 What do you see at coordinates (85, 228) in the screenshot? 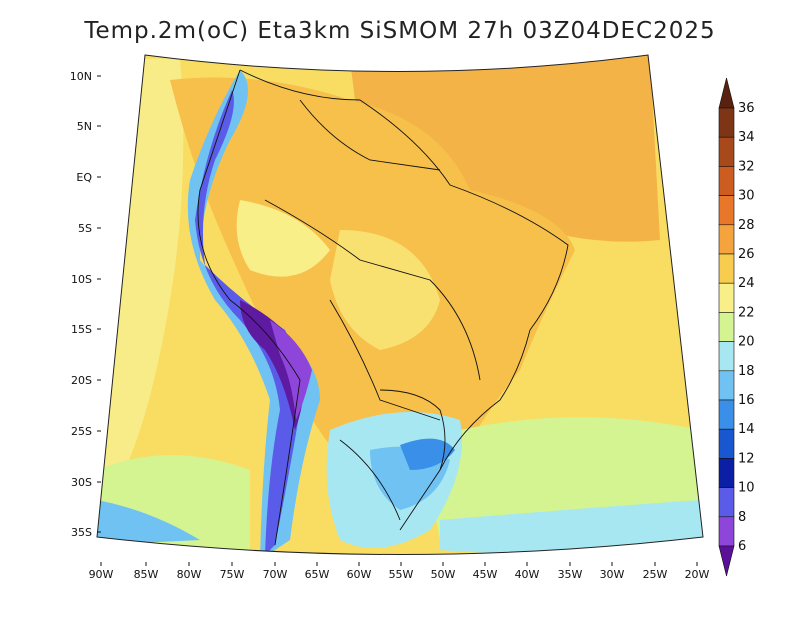
I see `lat-tick-label: 5S` at bounding box center [85, 228].